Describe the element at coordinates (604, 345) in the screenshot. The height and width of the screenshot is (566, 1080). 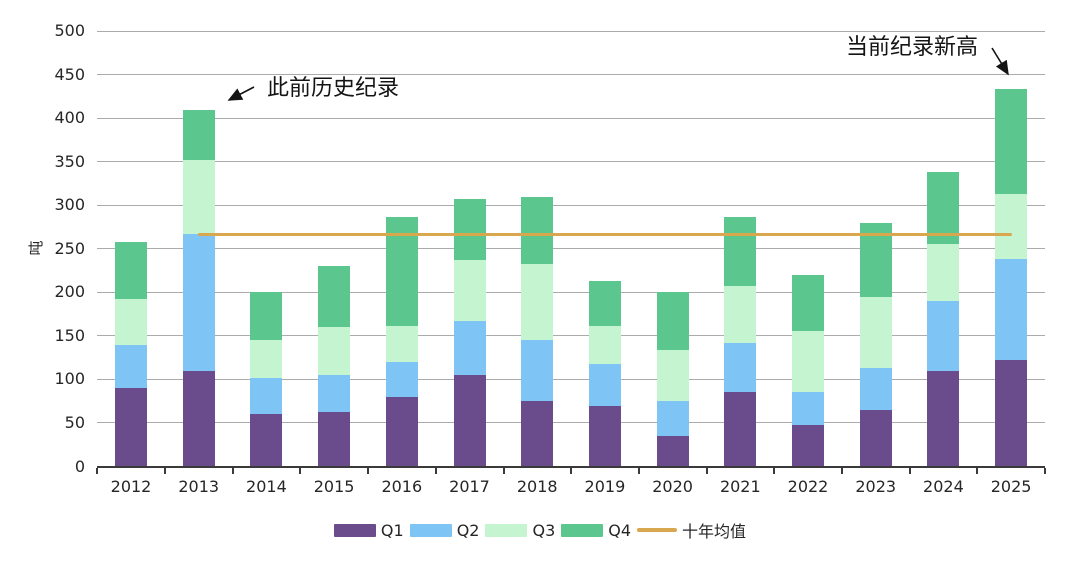
I see `bar-2019-q3` at that location.